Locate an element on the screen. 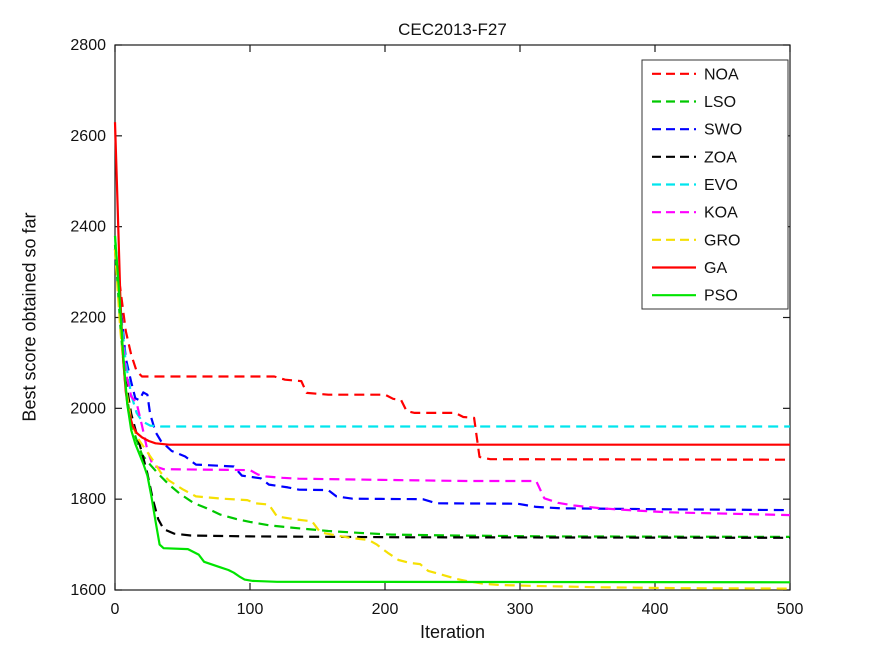 The image size is (875, 656). y-tick-label: 1800 is located at coordinates (88, 499).